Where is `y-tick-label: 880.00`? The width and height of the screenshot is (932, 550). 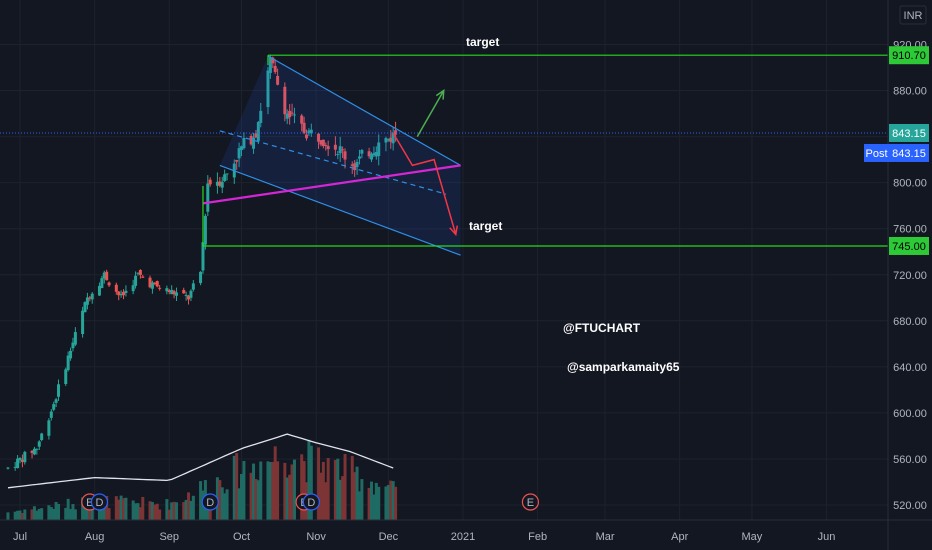
y-tick-label: 880.00 is located at coordinates (910, 92).